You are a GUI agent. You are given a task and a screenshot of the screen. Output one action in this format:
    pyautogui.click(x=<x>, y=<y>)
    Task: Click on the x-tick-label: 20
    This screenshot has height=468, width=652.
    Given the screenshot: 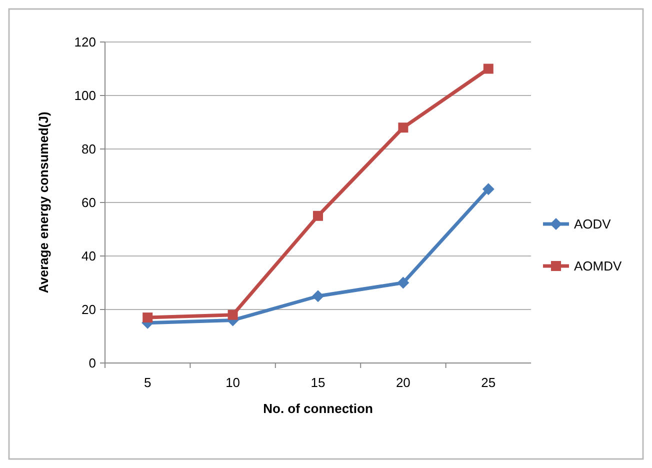 What is the action you would take?
    pyautogui.click(x=403, y=382)
    